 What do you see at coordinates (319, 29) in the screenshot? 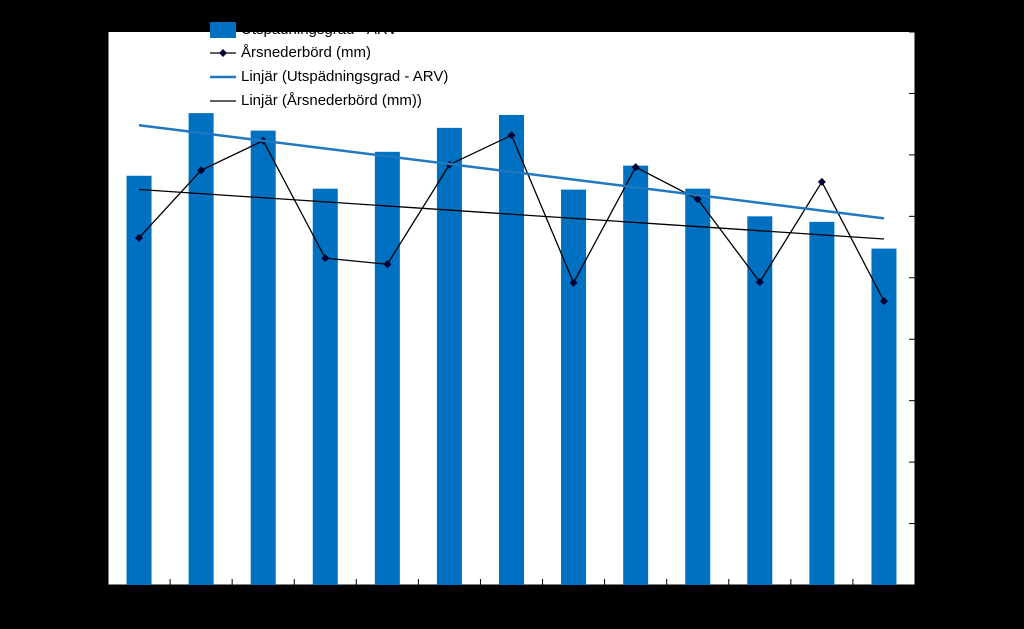
I see `legend-label: Utspädningsgrad - ARV` at bounding box center [319, 29].